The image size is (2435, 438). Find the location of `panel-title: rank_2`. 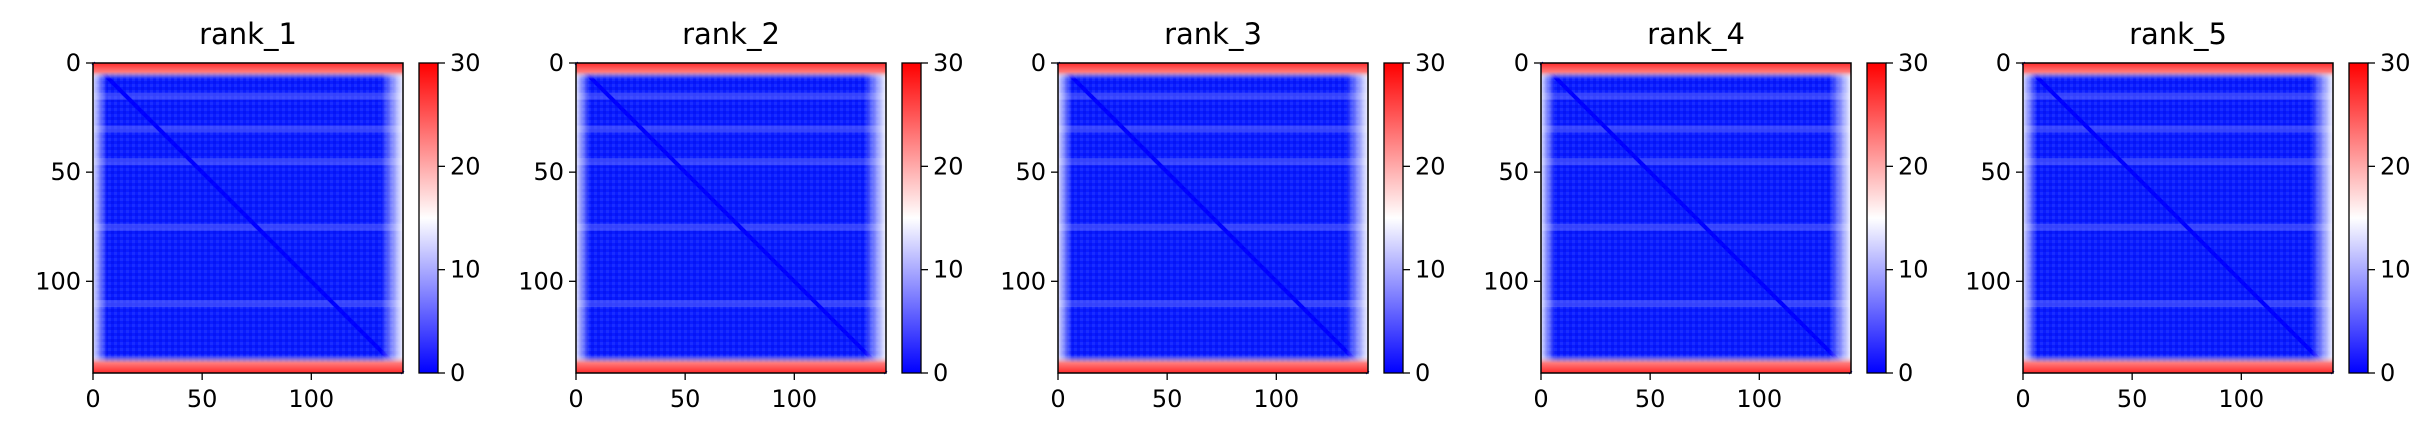

panel-title: rank_2 is located at coordinates (731, 34).